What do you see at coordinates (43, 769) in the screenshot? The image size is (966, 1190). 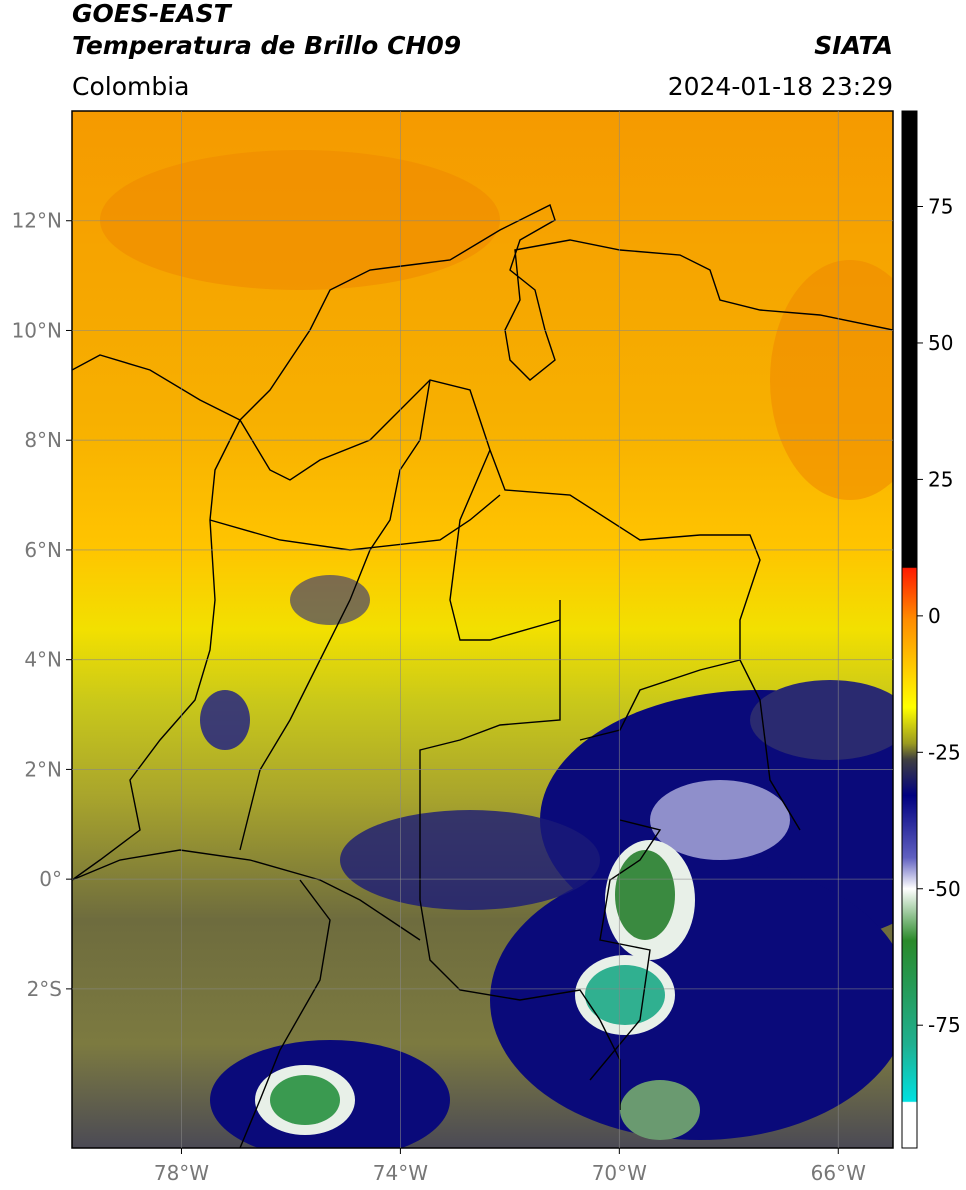 I see `lat-tick-label: 2°N` at bounding box center [43, 769].